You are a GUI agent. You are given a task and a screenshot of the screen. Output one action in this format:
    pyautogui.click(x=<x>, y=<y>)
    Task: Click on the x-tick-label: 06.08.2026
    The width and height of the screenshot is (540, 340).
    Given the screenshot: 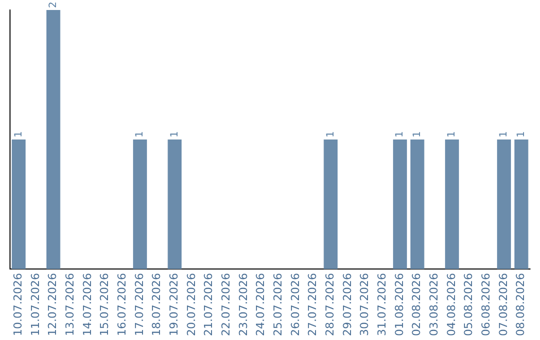 What is the action you would take?
    pyautogui.click(x=486, y=304)
    